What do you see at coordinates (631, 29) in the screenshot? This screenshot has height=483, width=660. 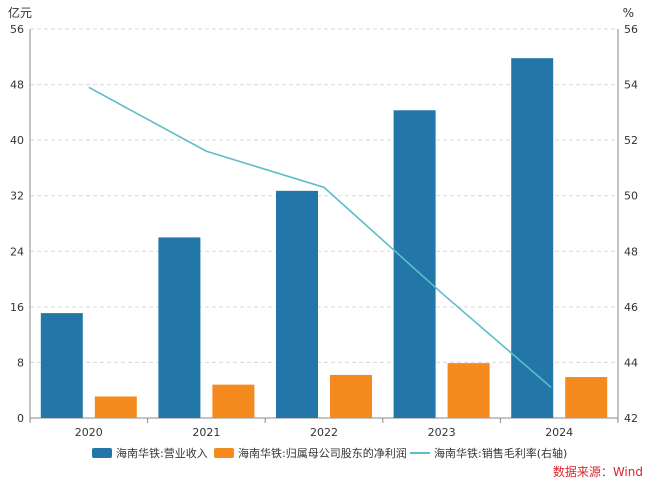 I see `right-tick-label: 56` at bounding box center [631, 29].